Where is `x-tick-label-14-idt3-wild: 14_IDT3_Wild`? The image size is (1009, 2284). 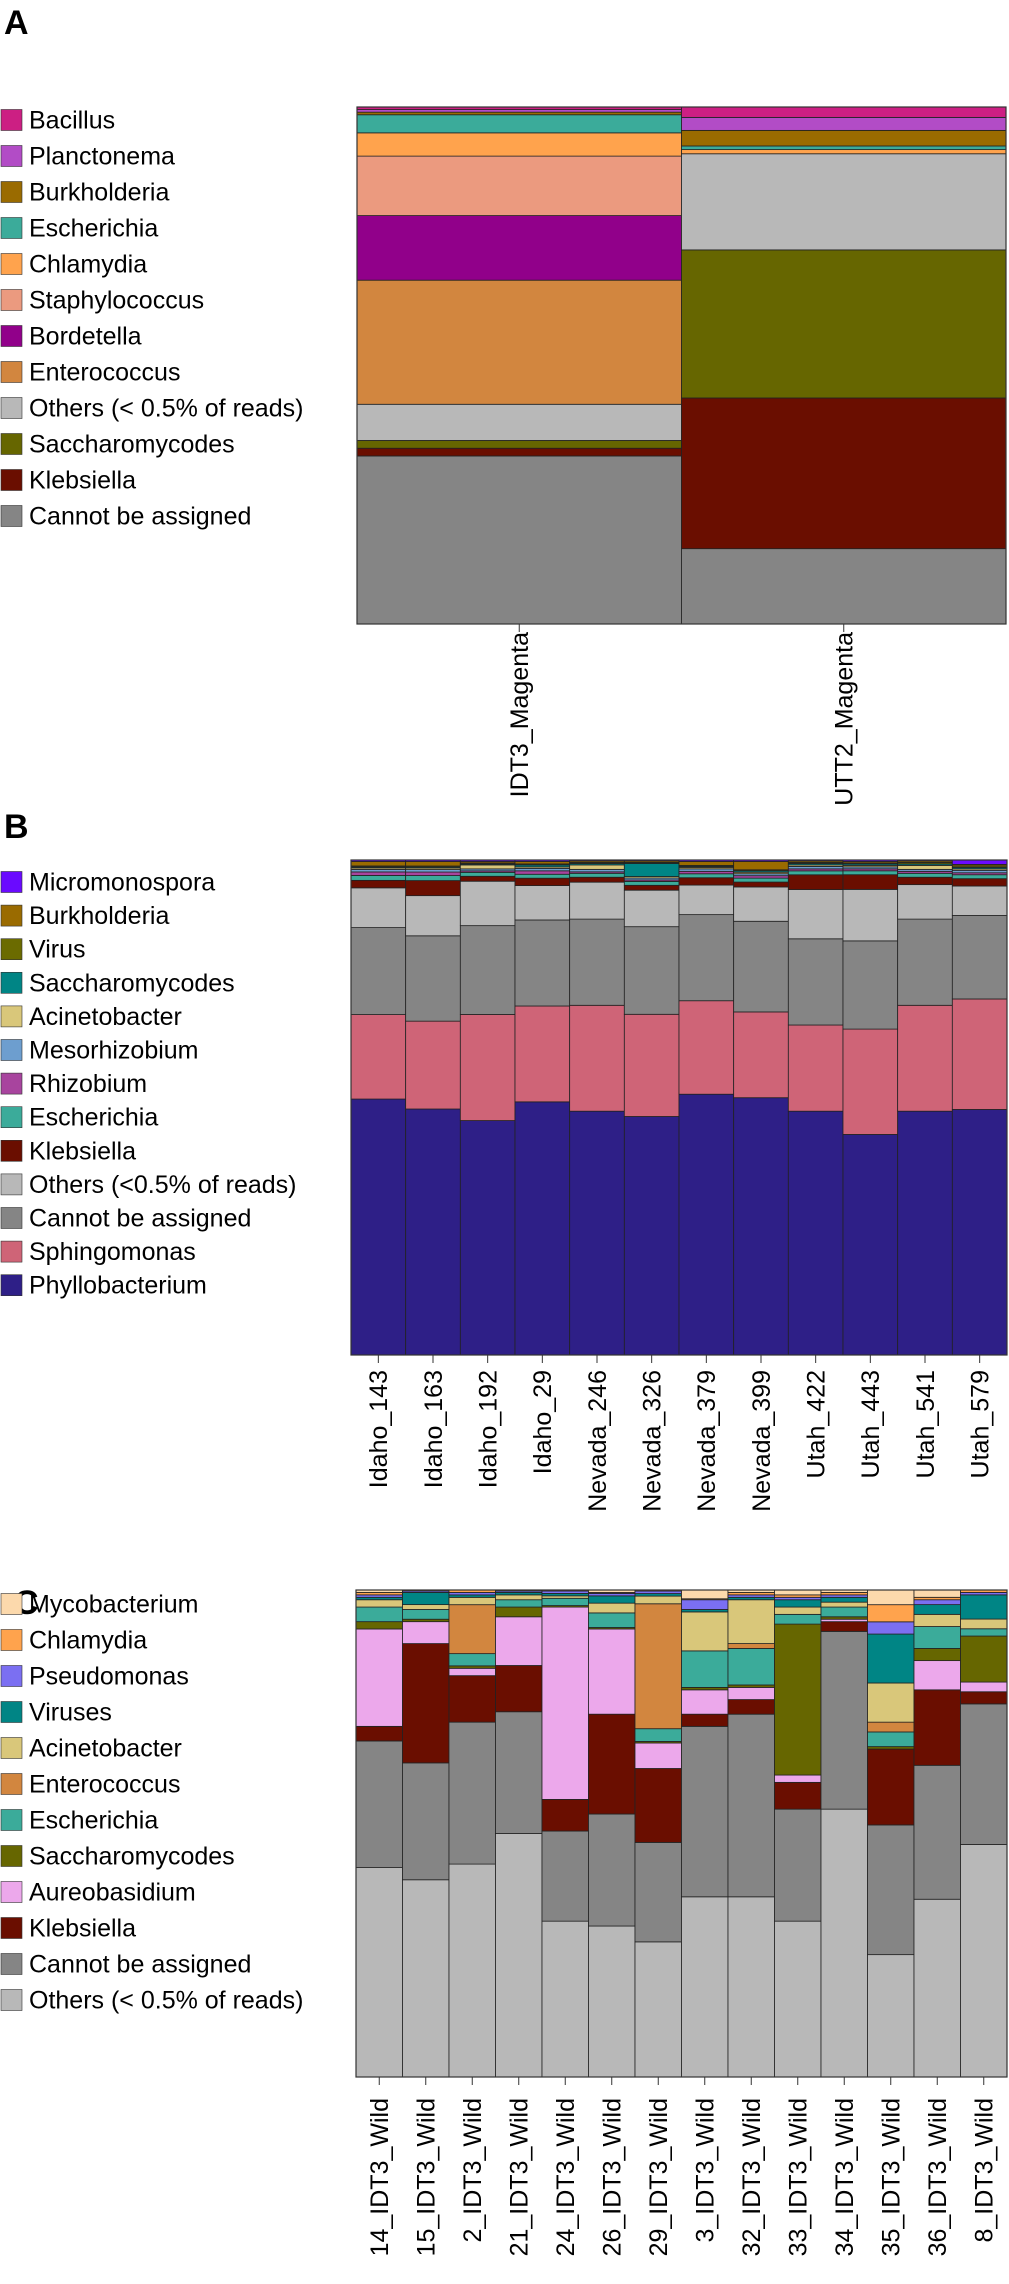
x-tick-label-14-idt3-wild: 14_IDT3_Wild is located at coordinates (380, 2177).